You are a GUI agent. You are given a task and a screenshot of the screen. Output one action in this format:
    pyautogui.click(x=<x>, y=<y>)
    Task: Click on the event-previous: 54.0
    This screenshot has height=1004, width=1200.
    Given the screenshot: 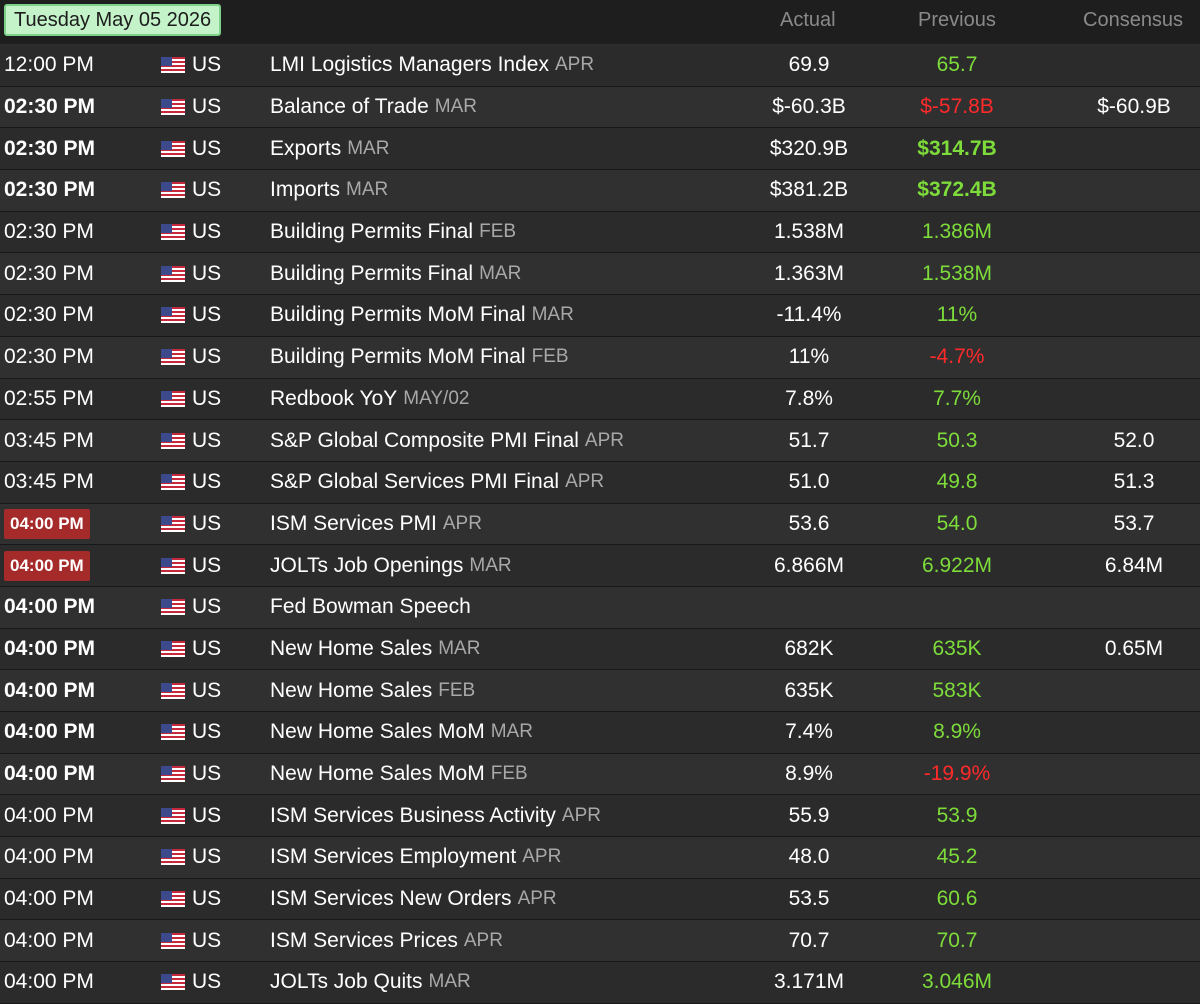 What is the action you would take?
    pyautogui.click(x=957, y=523)
    